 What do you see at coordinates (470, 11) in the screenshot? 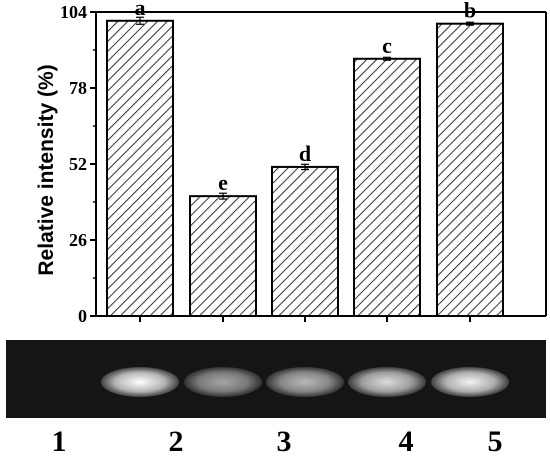
I see `significance-letter: b` at bounding box center [470, 11].